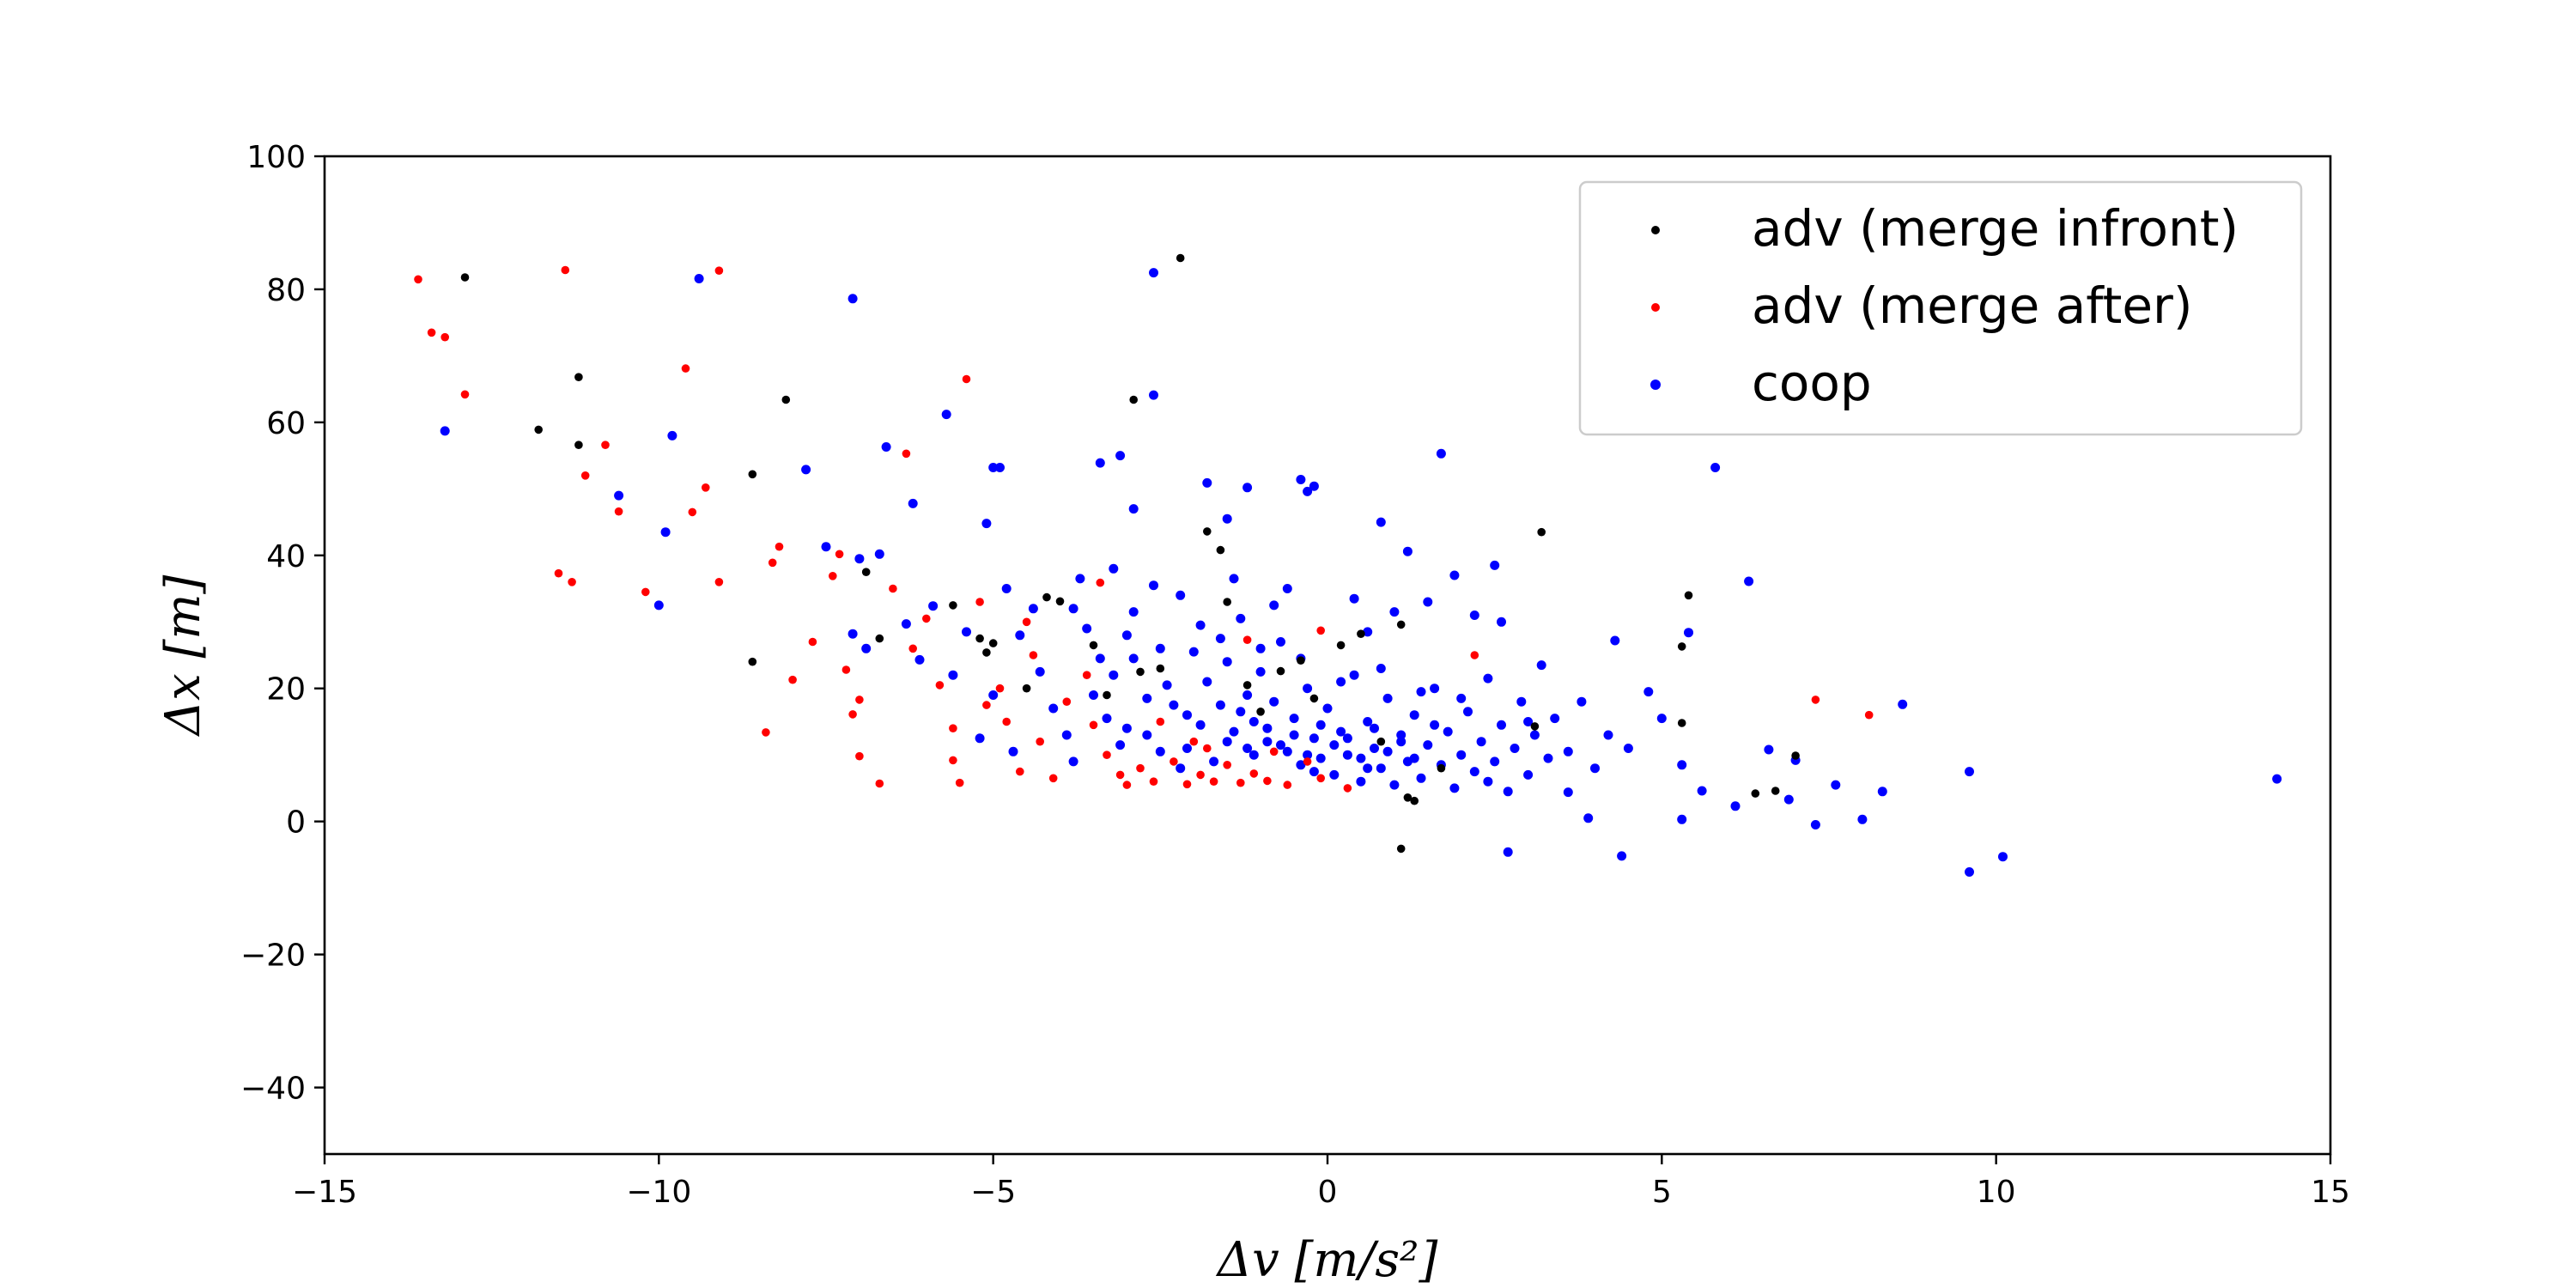 The width and height of the screenshot is (2576, 1288). What do you see at coordinates (1327, 1260) in the screenshot?
I see `x-axis-label: Δv [m/s²]` at bounding box center [1327, 1260].